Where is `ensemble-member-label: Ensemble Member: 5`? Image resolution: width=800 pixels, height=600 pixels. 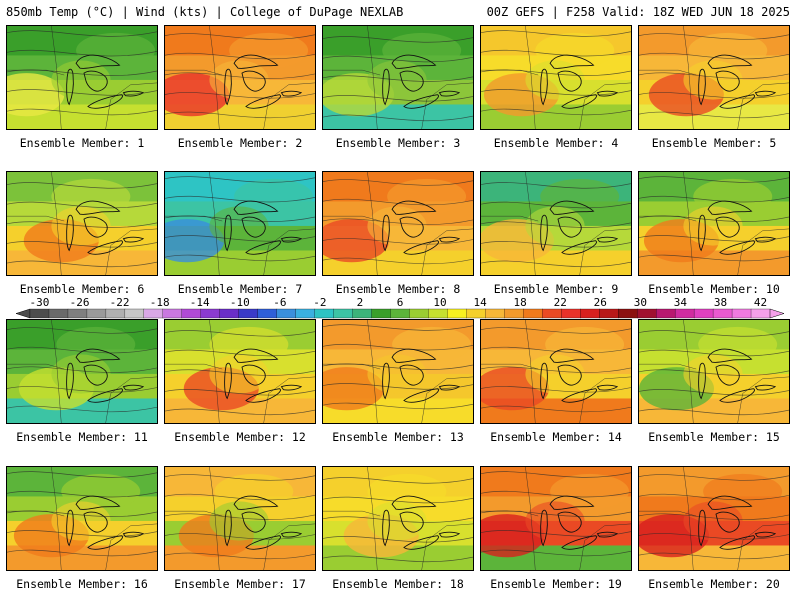 ensemble-member-label: Ensemble Member: 5 is located at coordinates (714, 143).